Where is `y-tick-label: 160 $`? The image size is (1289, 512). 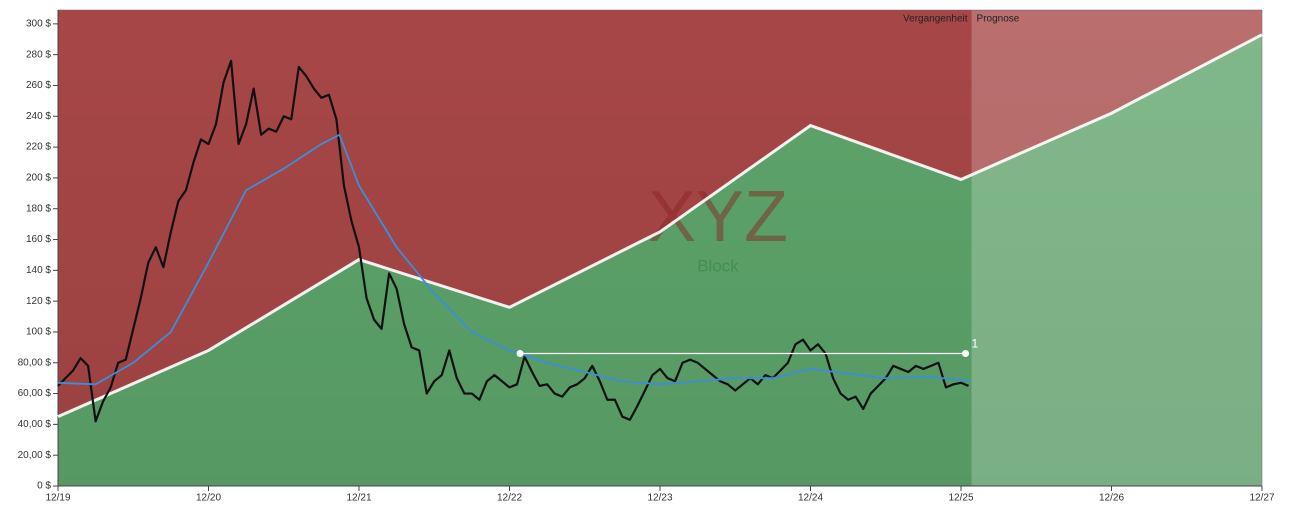
y-tick-label: 160 $ is located at coordinates (38, 239).